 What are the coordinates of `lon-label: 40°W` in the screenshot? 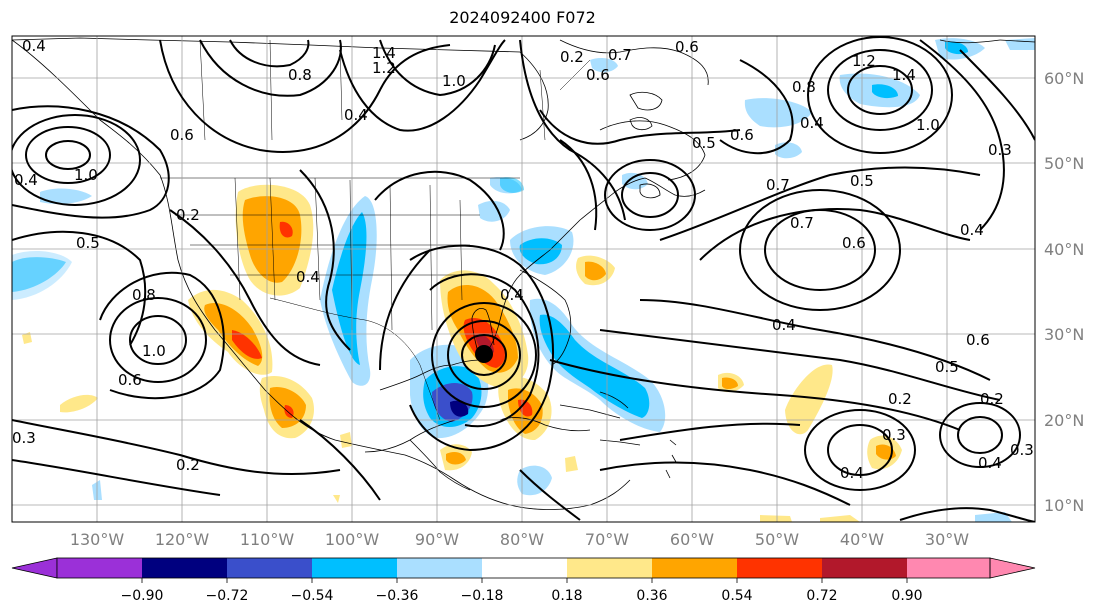 It's located at (862, 539).